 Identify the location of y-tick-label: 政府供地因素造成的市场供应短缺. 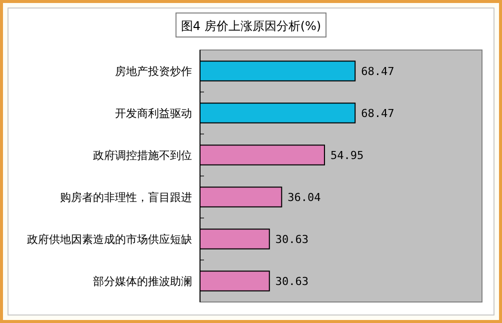
(109, 239).